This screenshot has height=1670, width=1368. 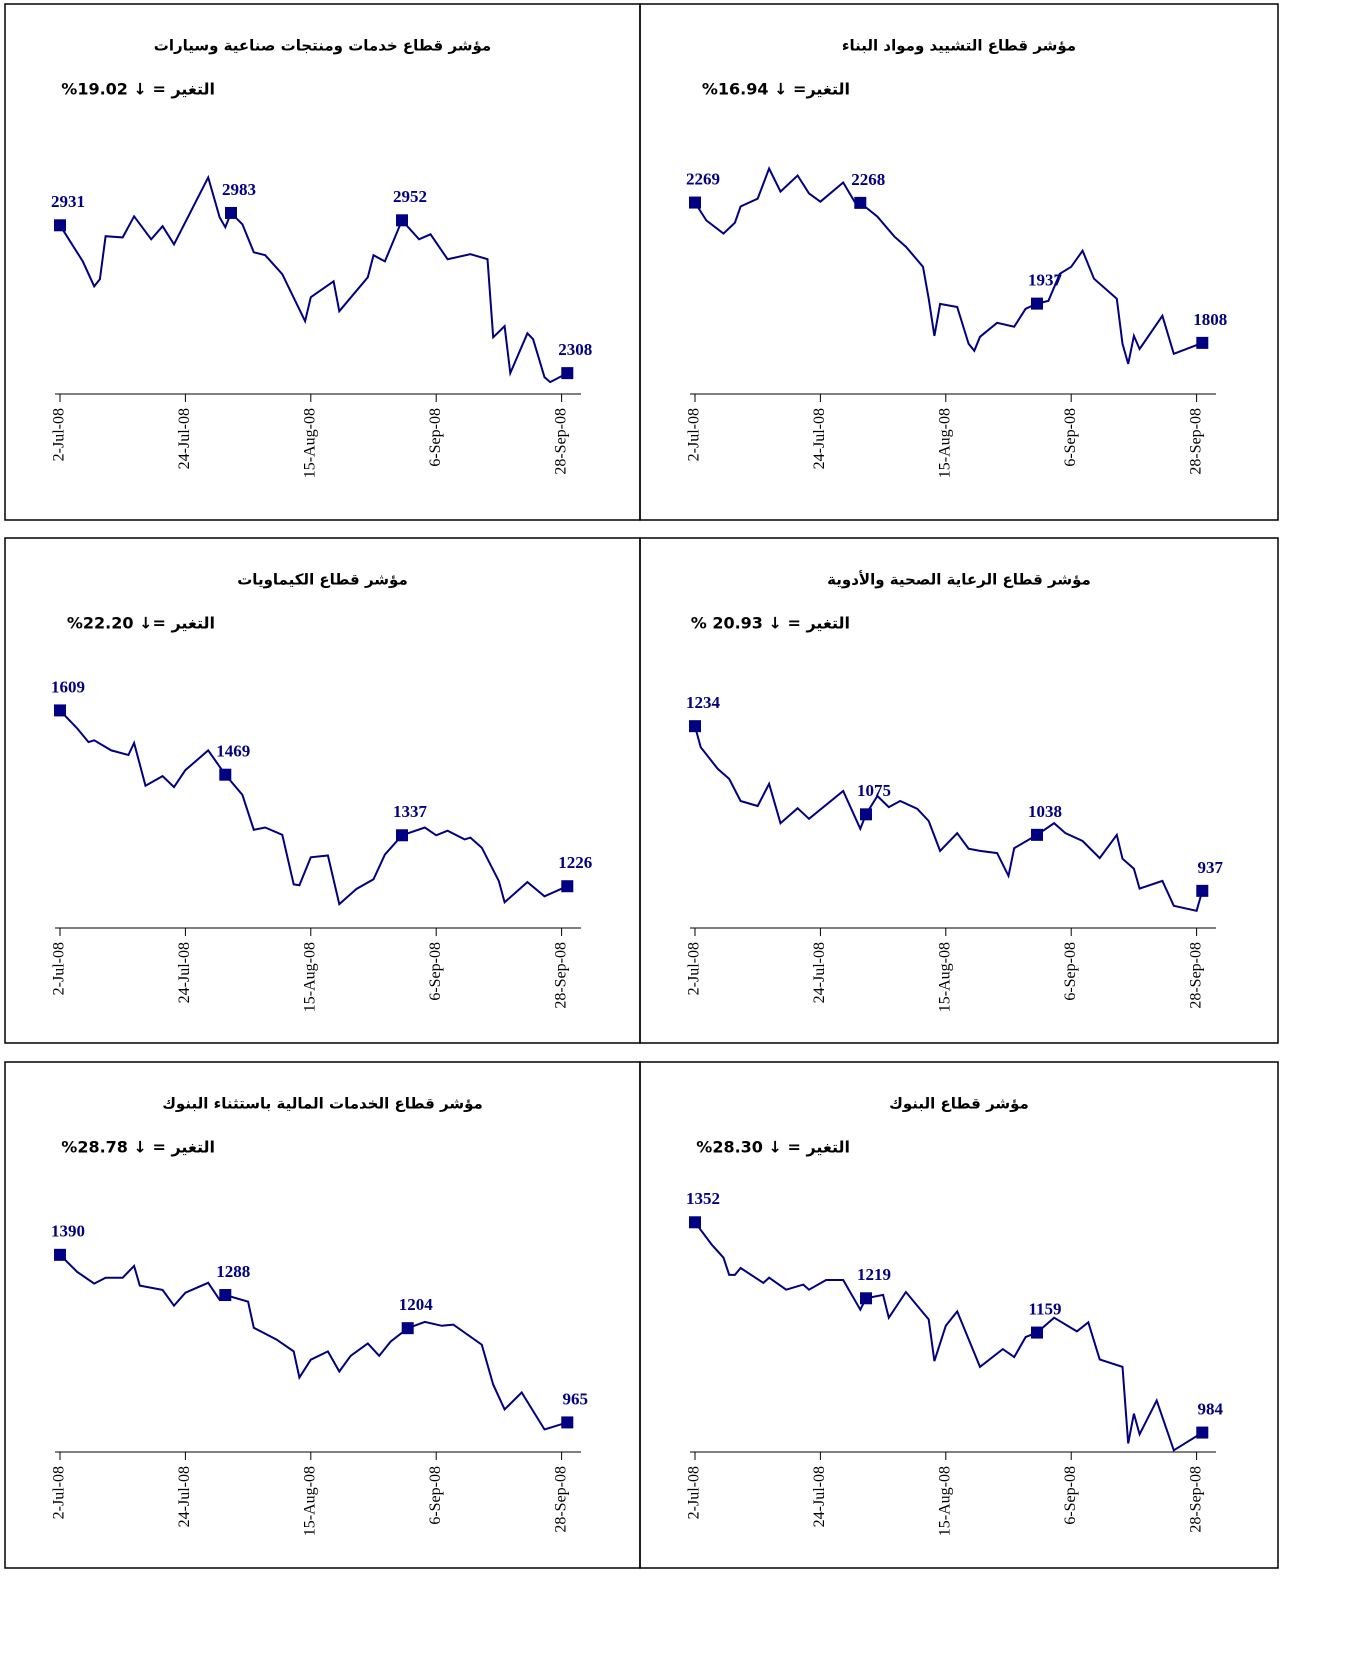 I want to click on data-label: 1075, so click(x=874, y=790).